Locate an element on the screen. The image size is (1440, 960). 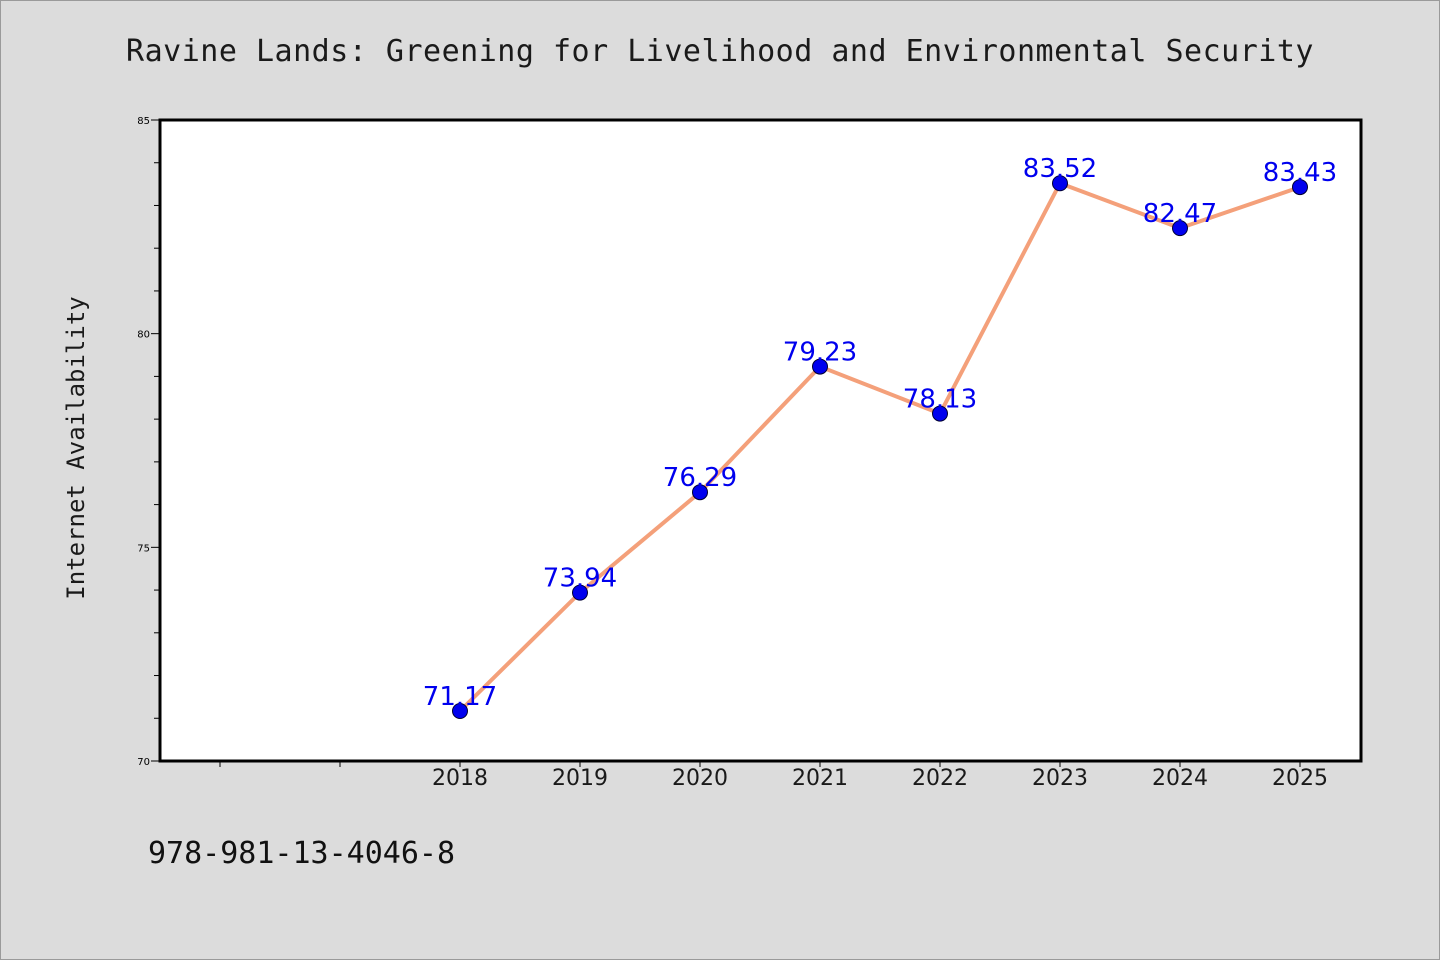
y-tick-label: 80 is located at coordinates (143, 335).